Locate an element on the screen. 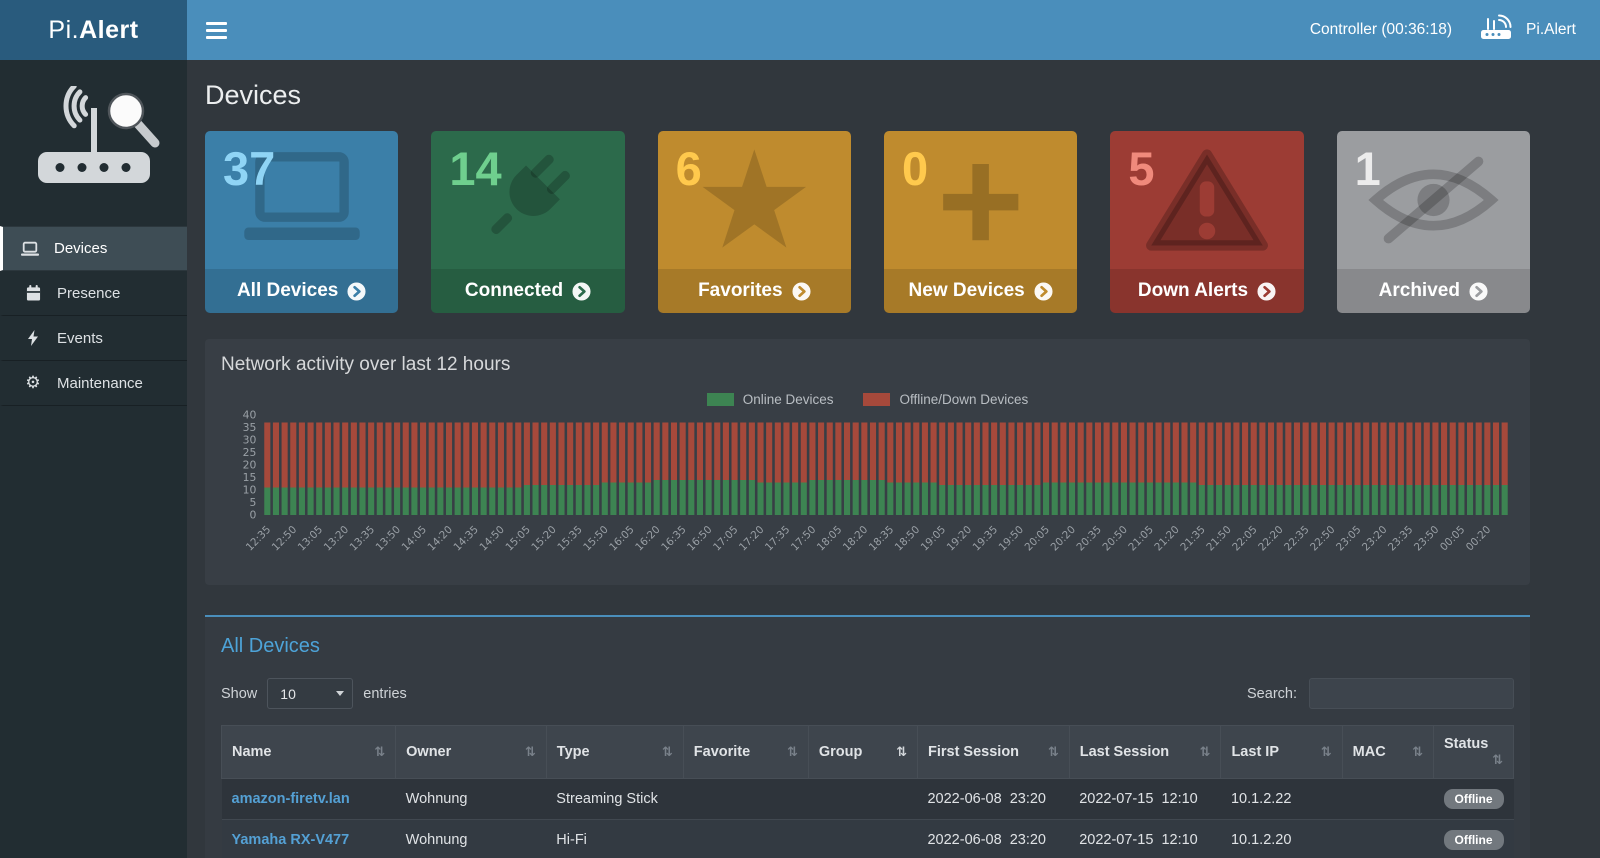  stat-label: Favorites is located at coordinates (740, 290).